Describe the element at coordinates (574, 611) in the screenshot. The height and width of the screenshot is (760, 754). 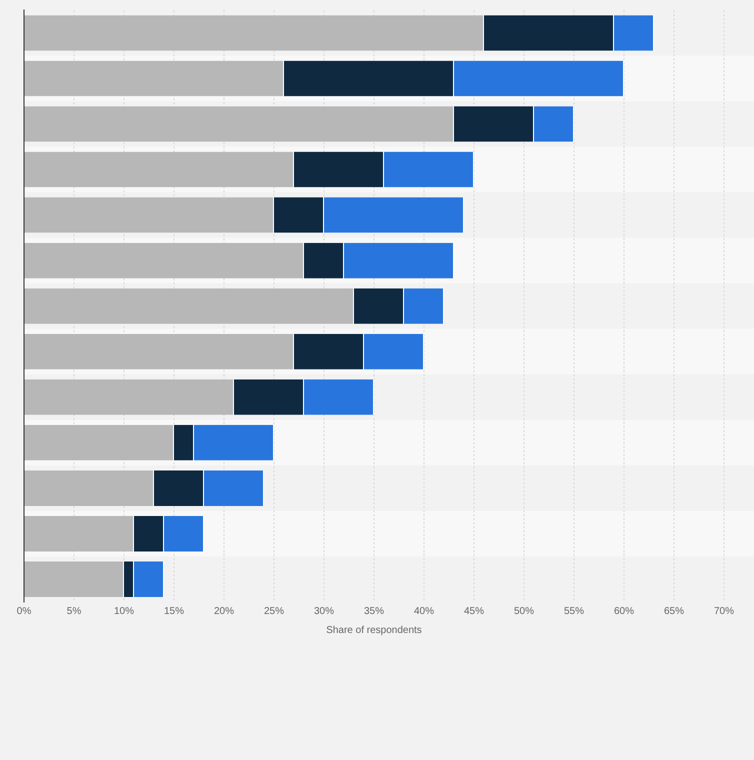
I see `x-tick-label: 55%` at that location.